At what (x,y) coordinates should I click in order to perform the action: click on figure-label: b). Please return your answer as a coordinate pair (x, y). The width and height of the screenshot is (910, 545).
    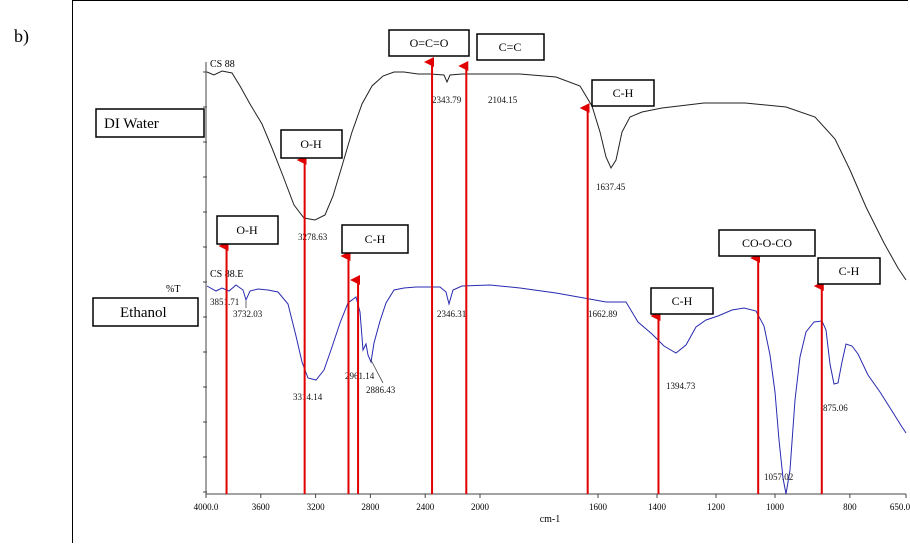
    Looking at the image, I should click on (21, 36).